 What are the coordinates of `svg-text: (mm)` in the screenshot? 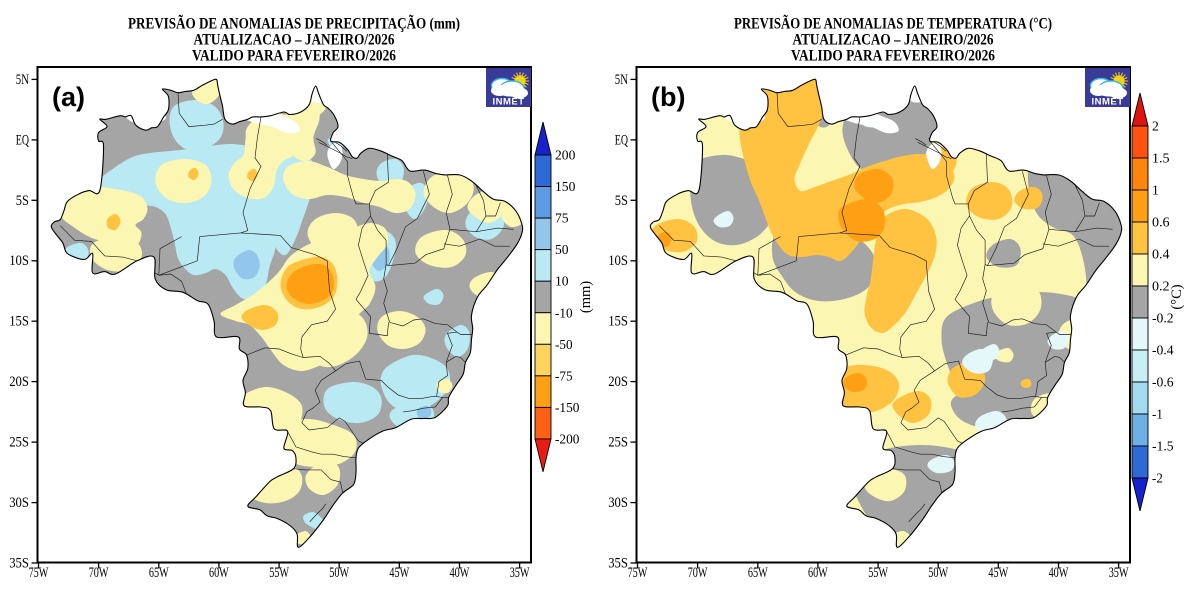 It's located at (586, 297).